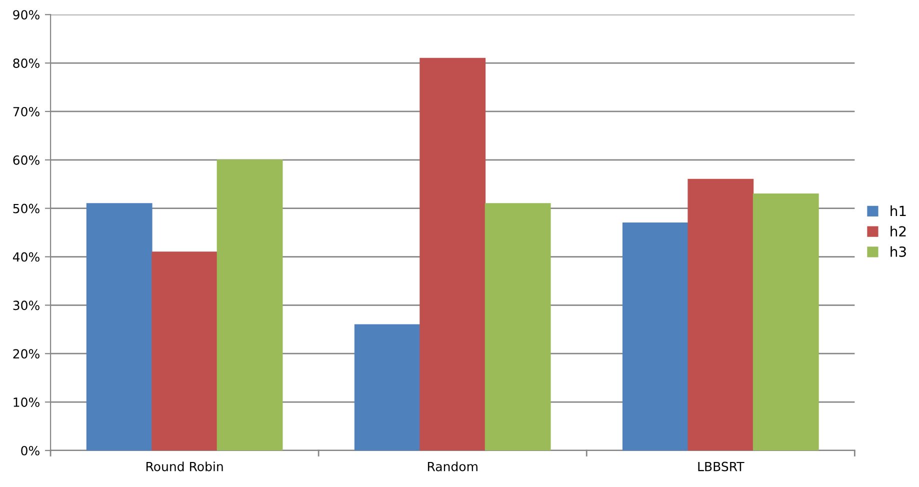 The height and width of the screenshot is (487, 919). Describe the element at coordinates (26, 160) in the screenshot. I see `y-tick-label: 60%` at that location.